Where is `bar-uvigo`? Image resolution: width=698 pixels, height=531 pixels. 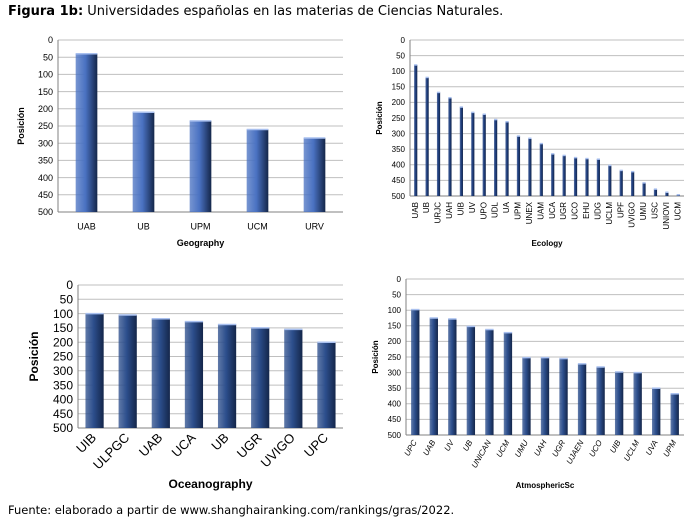
bar-uvigo is located at coordinates (293, 378).